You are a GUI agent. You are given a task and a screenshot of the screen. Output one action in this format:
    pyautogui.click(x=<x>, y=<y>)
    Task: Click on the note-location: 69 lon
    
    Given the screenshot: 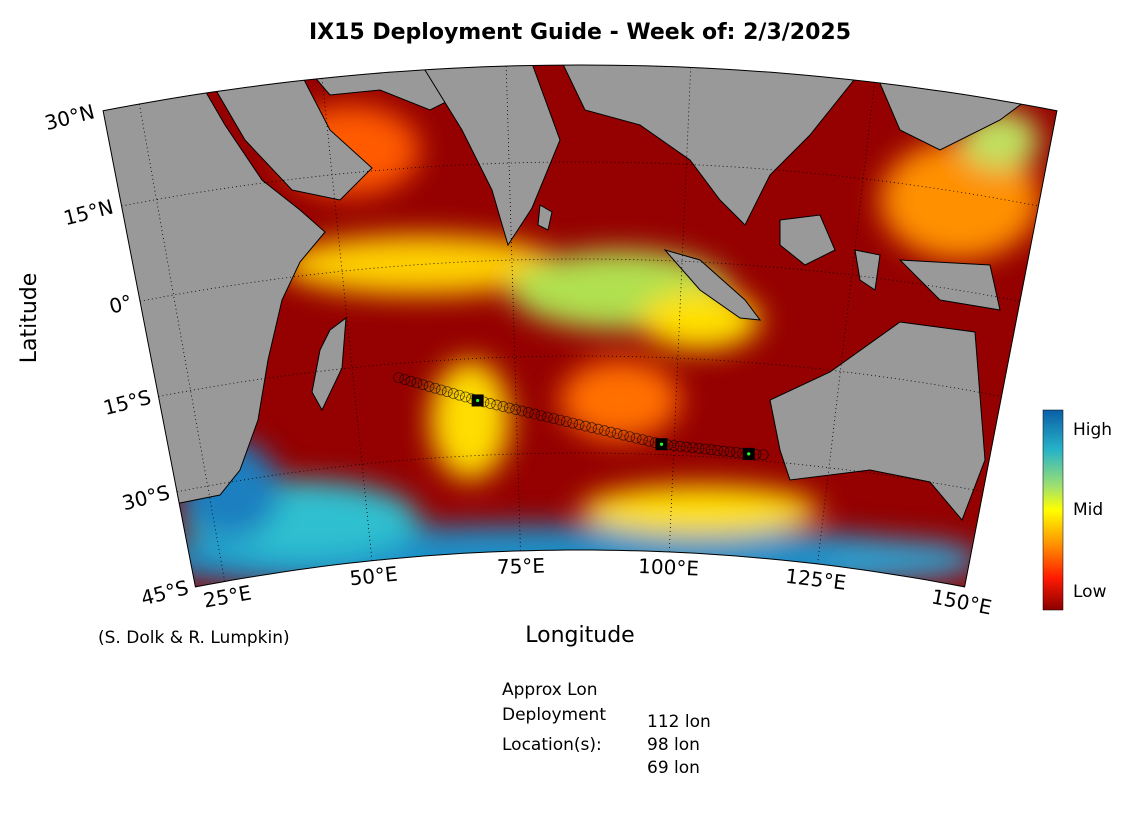 What is the action you would take?
    pyautogui.click(x=673, y=768)
    